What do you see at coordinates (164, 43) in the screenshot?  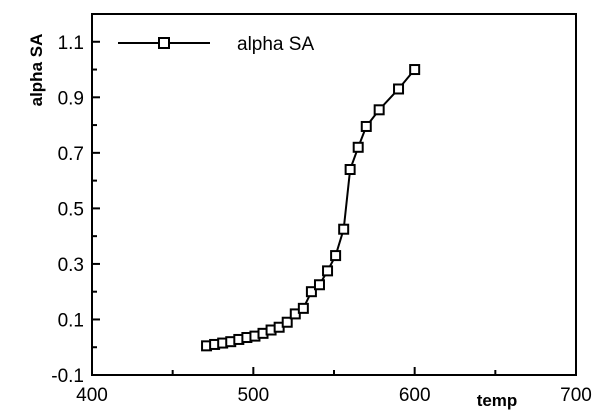 I see `legend-marker-sample` at bounding box center [164, 43].